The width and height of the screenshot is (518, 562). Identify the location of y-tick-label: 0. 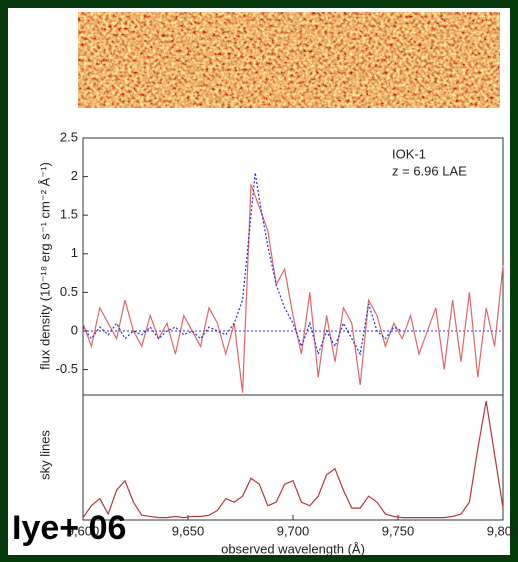
(74, 329).